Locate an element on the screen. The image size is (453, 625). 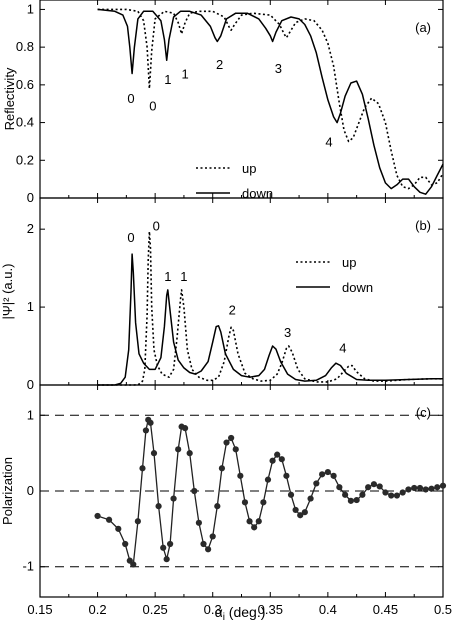
x-tick-label: 0.3 is located at coordinates (213, 609).